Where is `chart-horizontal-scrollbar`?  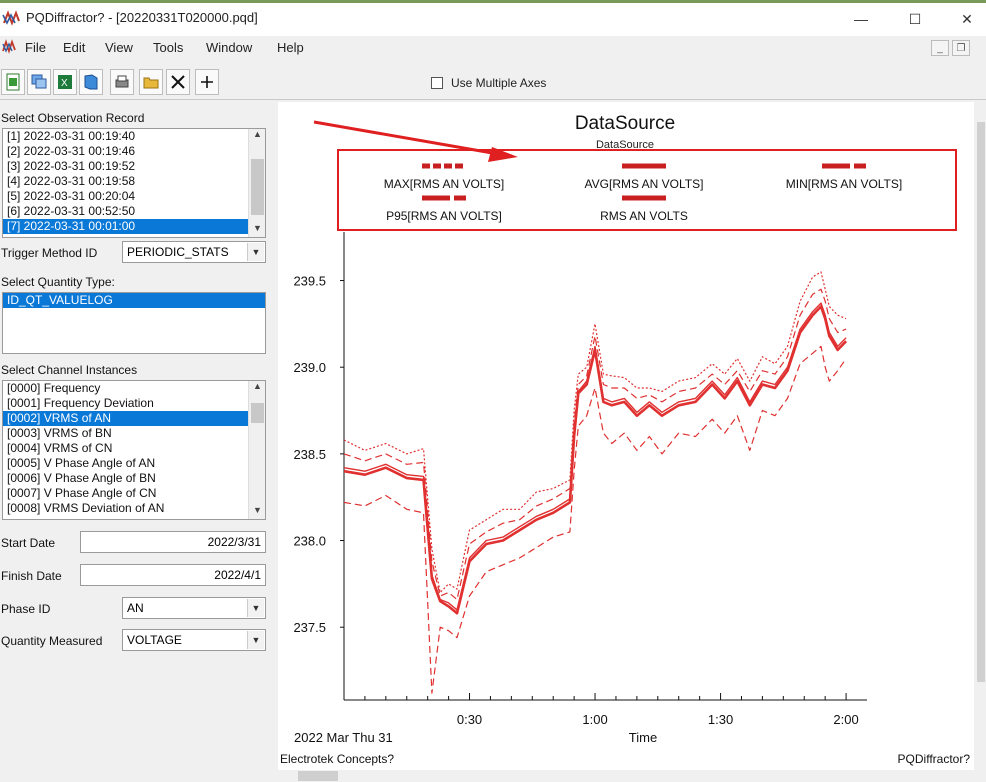 chart-horizontal-scrollbar is located at coordinates (632, 776).